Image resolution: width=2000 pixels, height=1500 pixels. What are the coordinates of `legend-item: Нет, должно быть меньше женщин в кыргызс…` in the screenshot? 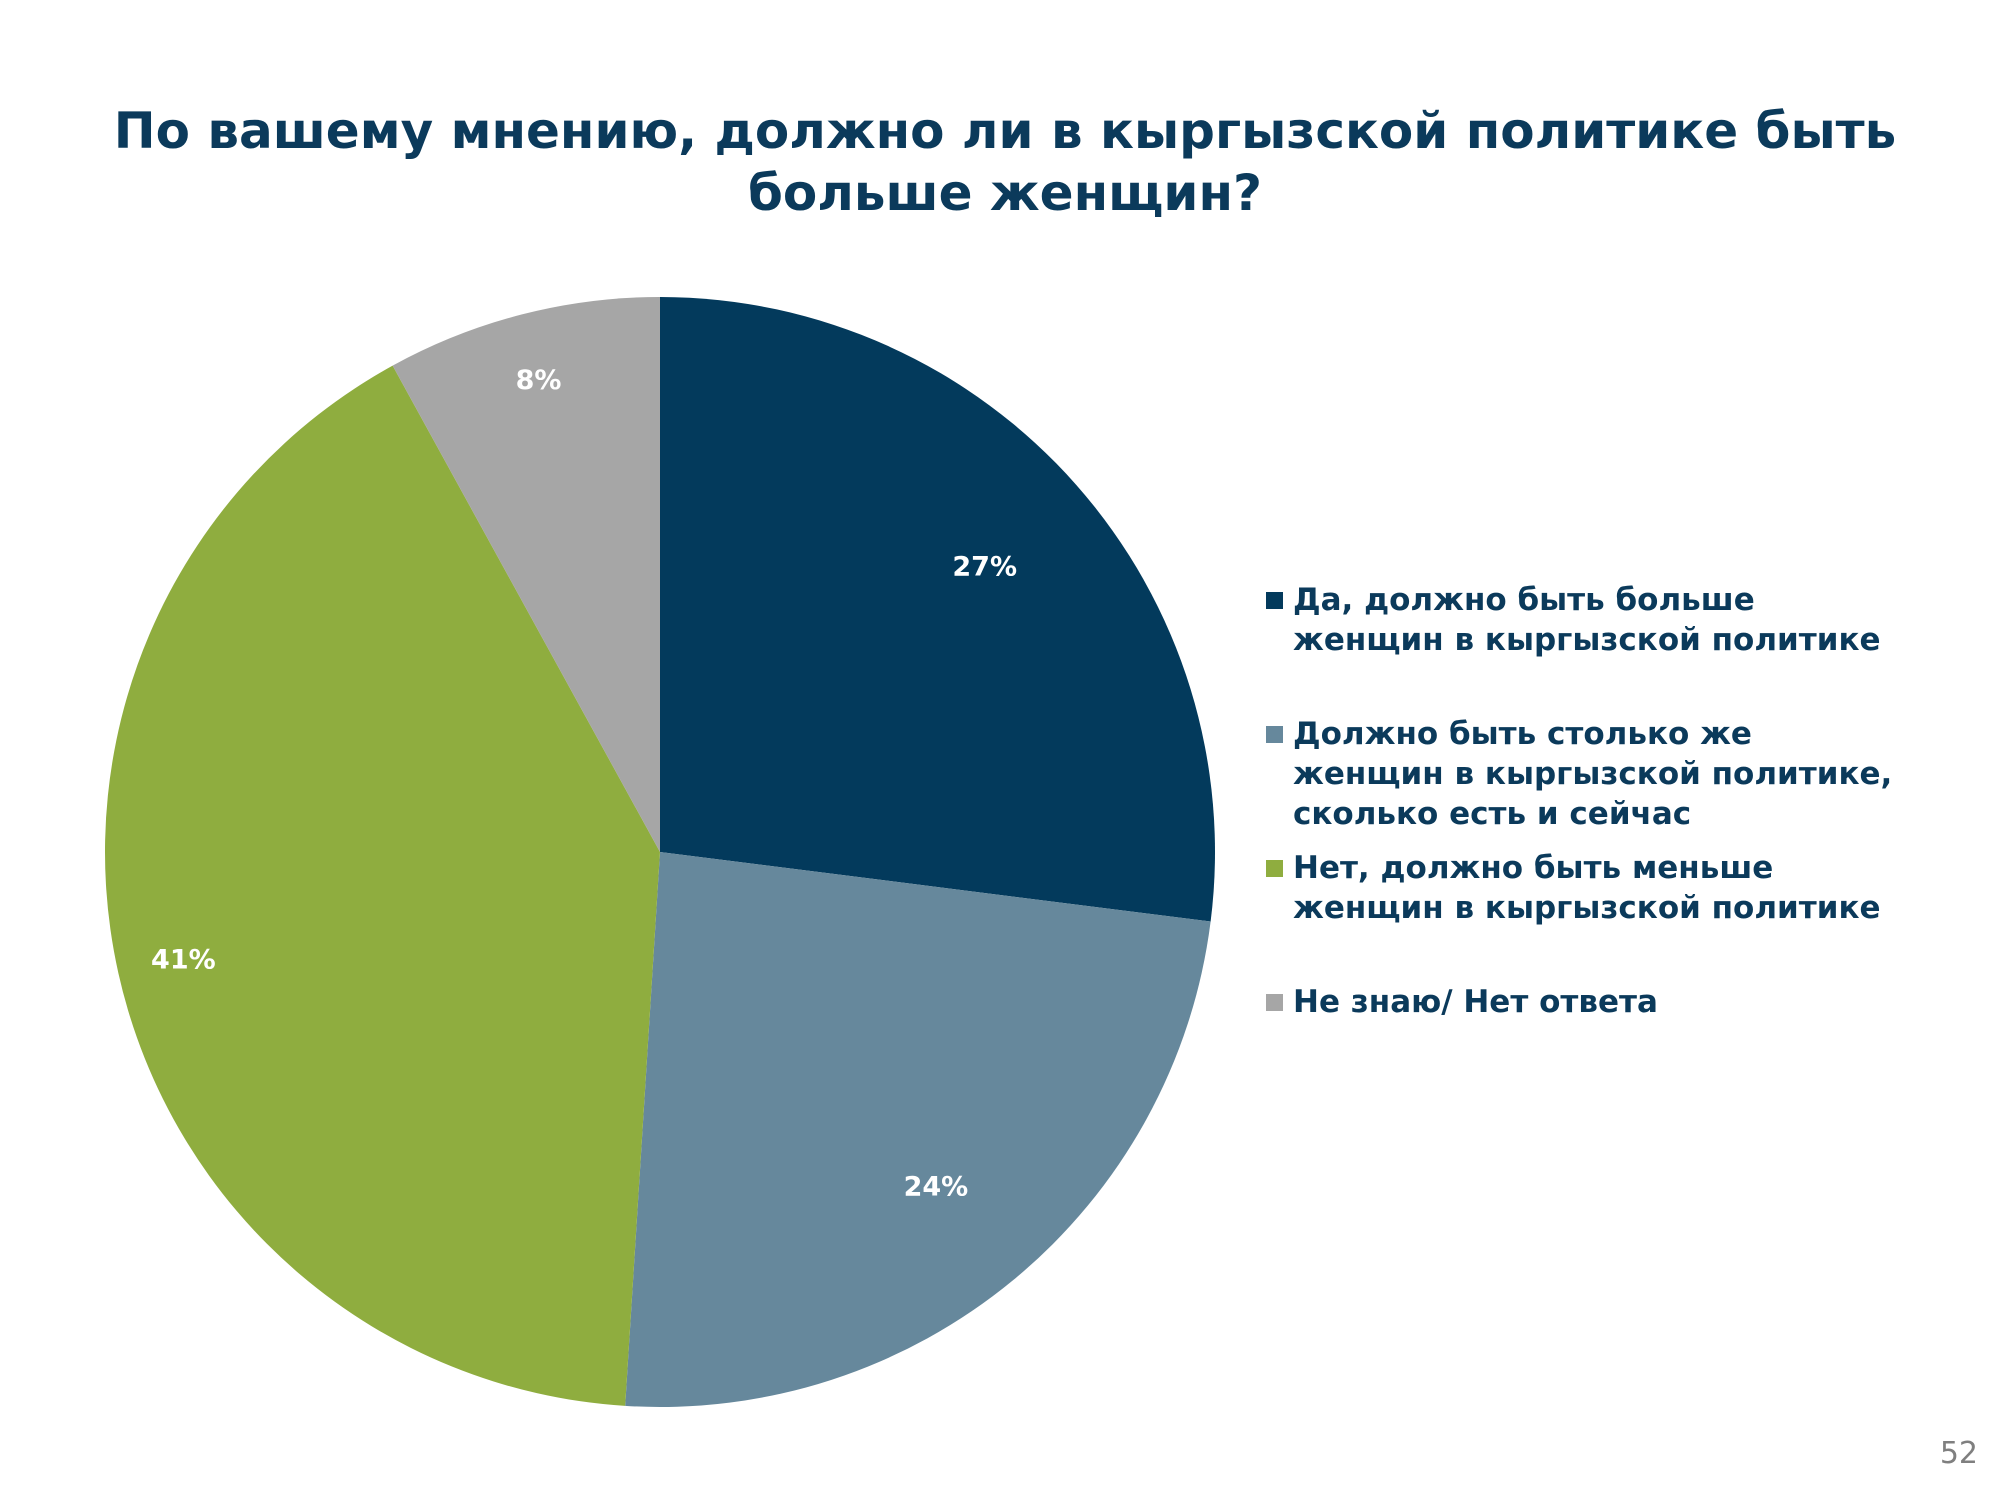 It's located at (1573, 888).